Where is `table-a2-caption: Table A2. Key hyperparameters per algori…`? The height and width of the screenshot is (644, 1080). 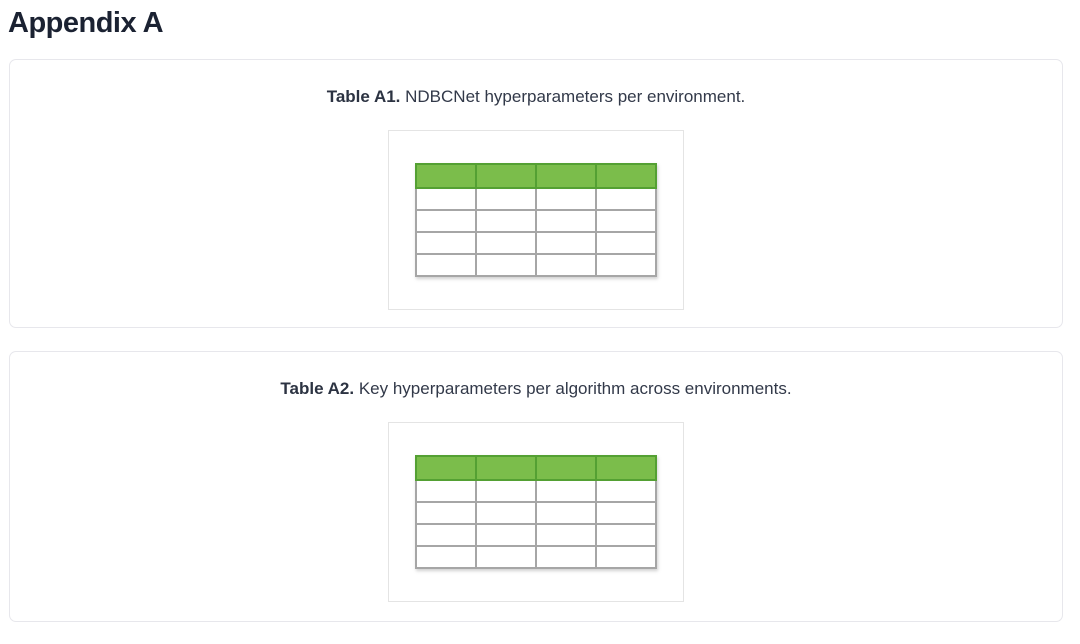 table-a2-caption: Table A2. Key hyperparameters per algori… is located at coordinates (536, 388).